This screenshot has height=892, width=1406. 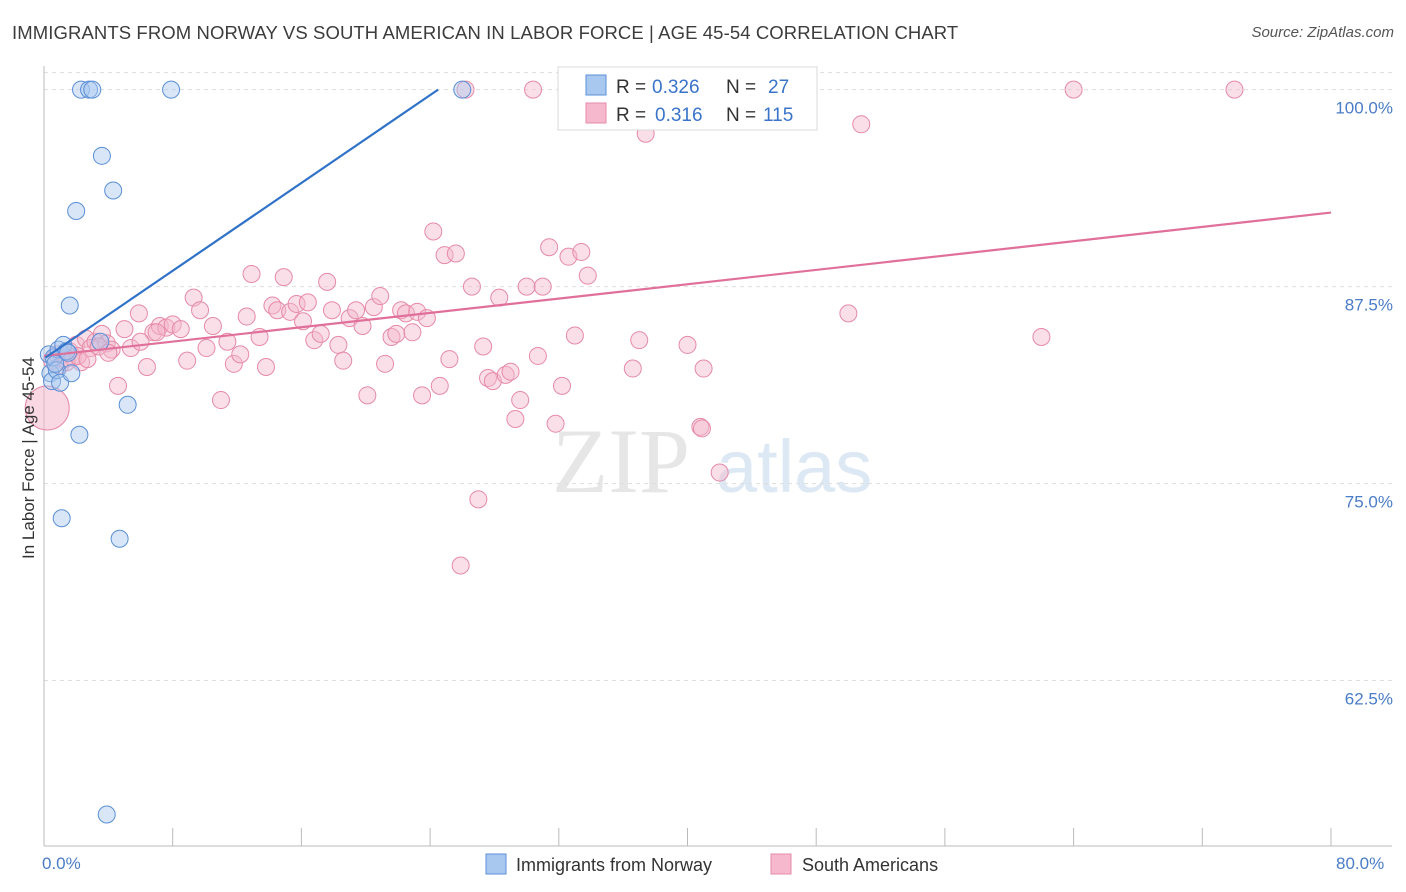 I want to click on legend-r-value: 0.326, so click(x=676, y=87).